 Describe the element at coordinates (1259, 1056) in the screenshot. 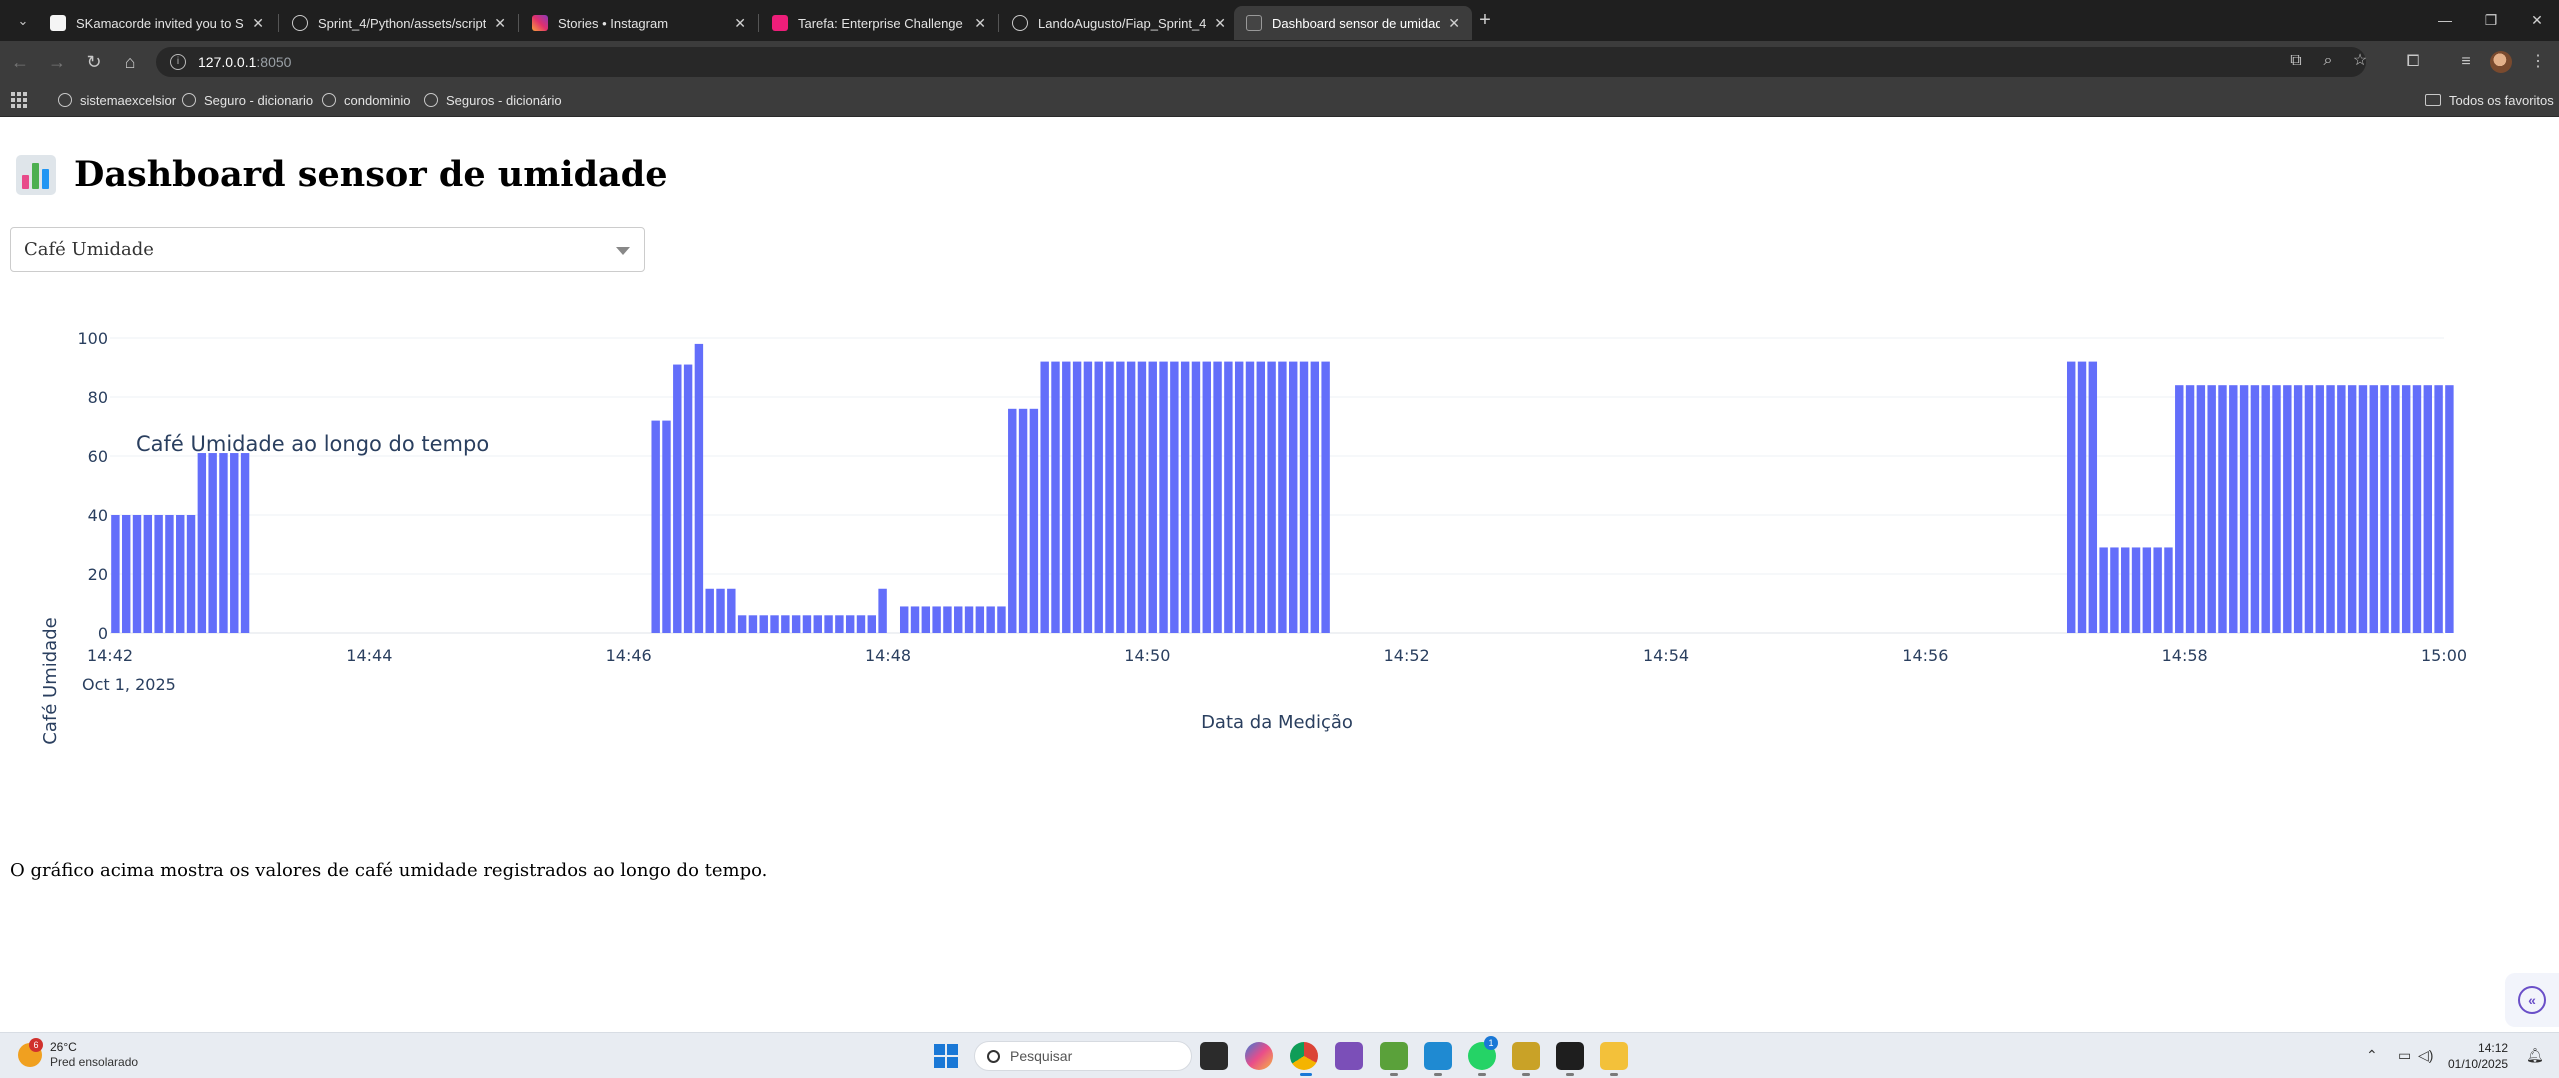

I see `copilot-icon` at that location.